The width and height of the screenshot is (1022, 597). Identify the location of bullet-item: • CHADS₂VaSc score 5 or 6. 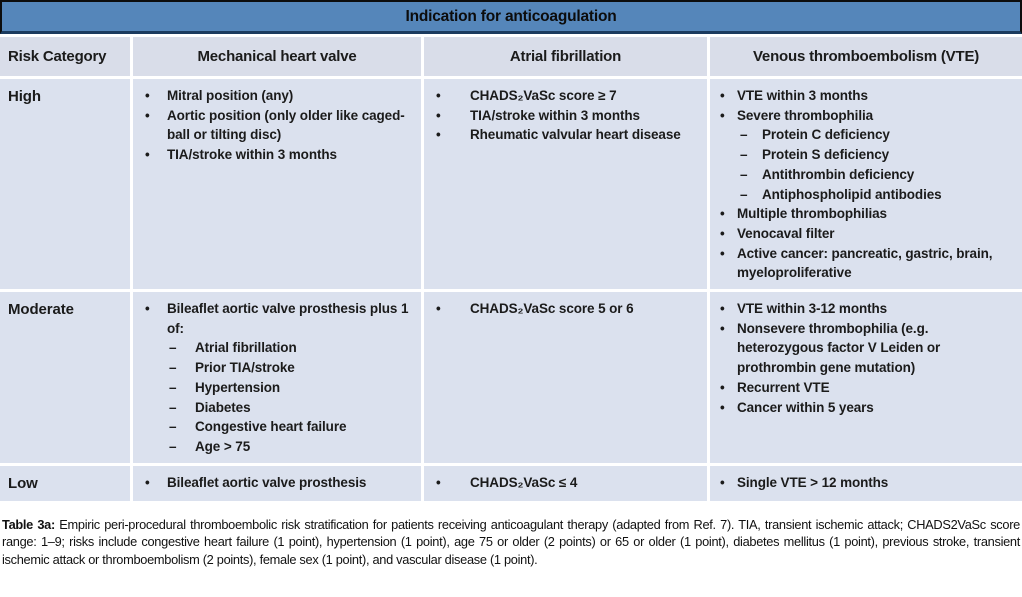
(562, 309).